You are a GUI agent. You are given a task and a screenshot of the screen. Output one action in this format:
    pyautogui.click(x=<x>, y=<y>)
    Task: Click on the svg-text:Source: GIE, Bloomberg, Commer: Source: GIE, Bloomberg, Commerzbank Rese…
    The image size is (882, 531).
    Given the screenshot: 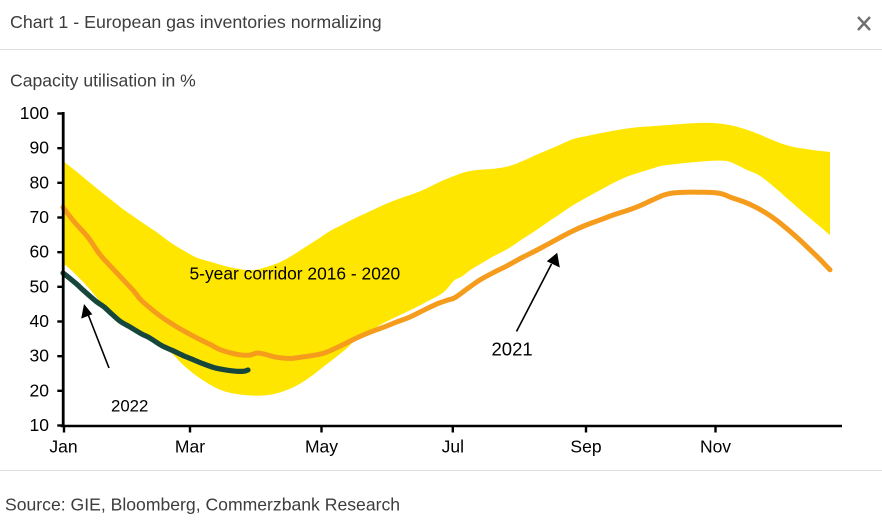 What is the action you would take?
    pyautogui.click(x=202, y=505)
    